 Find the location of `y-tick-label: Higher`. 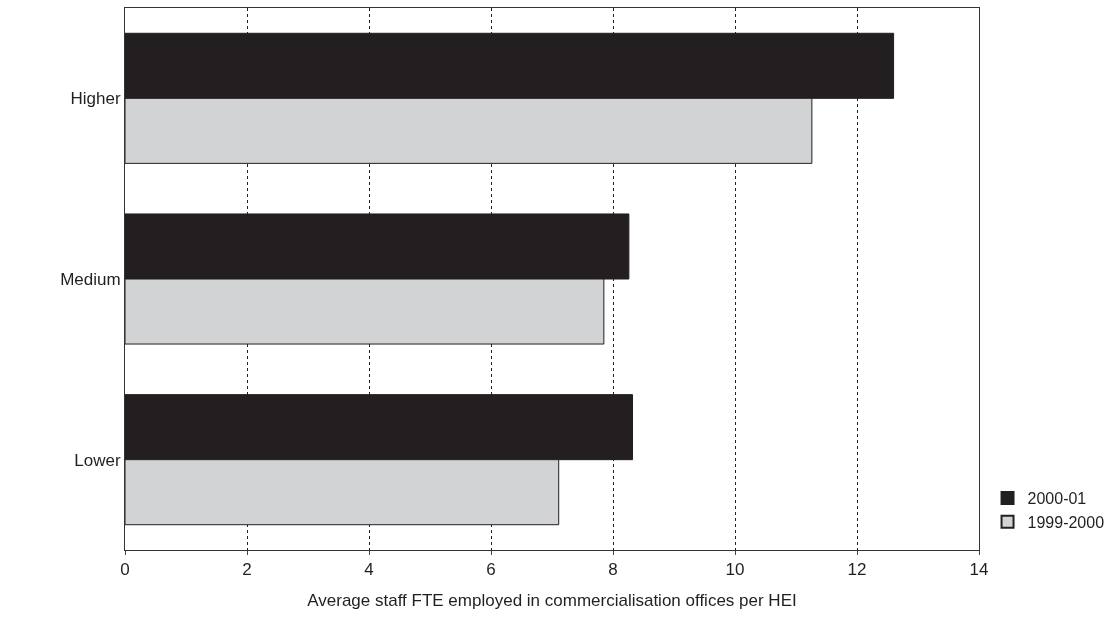

y-tick-label: Higher is located at coordinates (95, 99).